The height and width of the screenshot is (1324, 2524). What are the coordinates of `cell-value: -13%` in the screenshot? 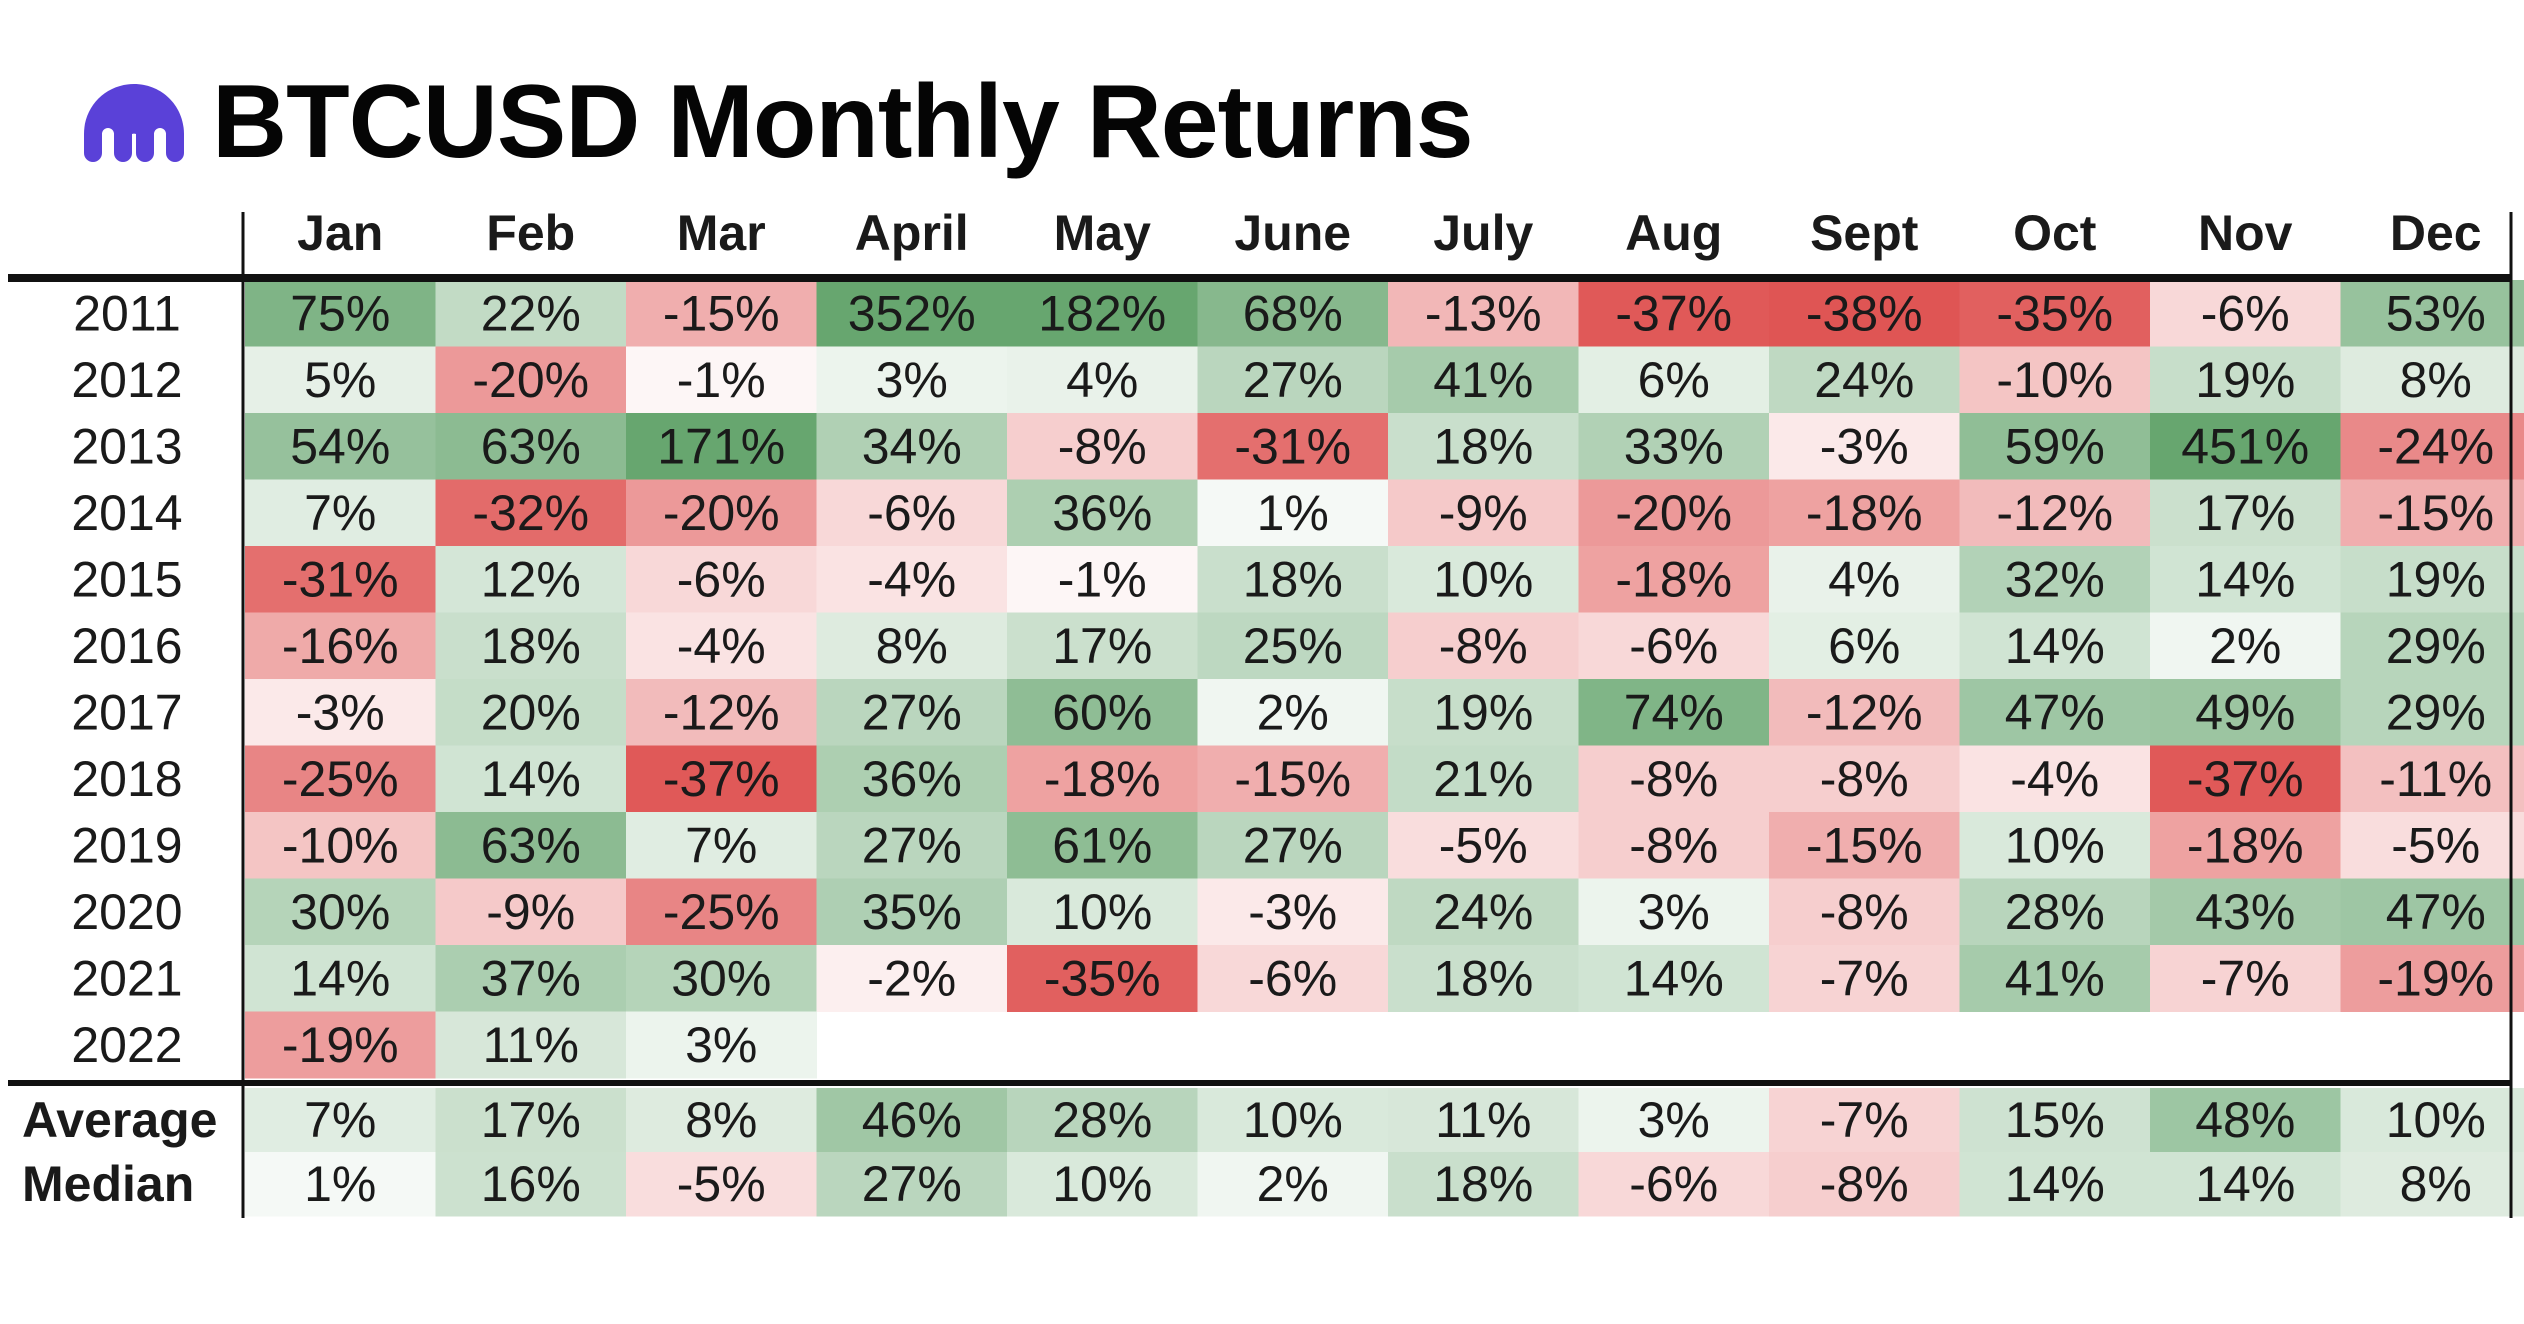 It's located at (1483, 313).